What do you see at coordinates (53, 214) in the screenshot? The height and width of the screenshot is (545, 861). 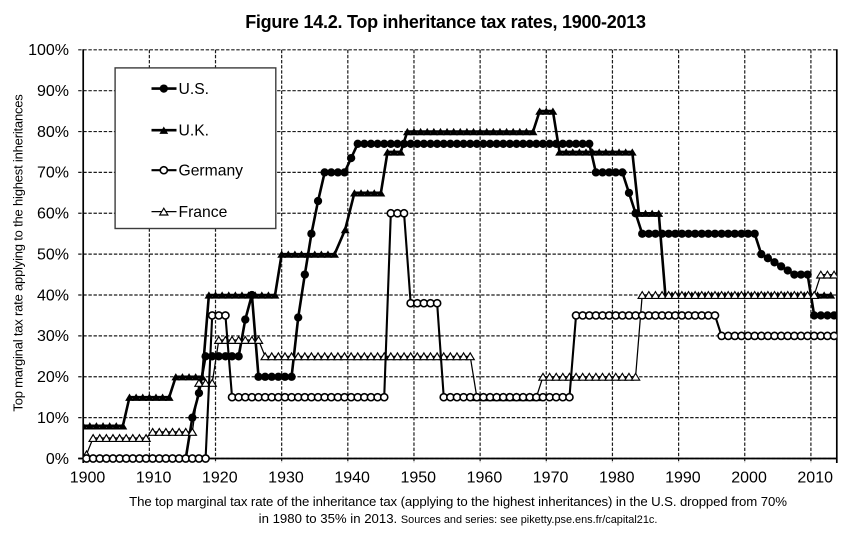 I see `svg-text: 60%` at bounding box center [53, 214].